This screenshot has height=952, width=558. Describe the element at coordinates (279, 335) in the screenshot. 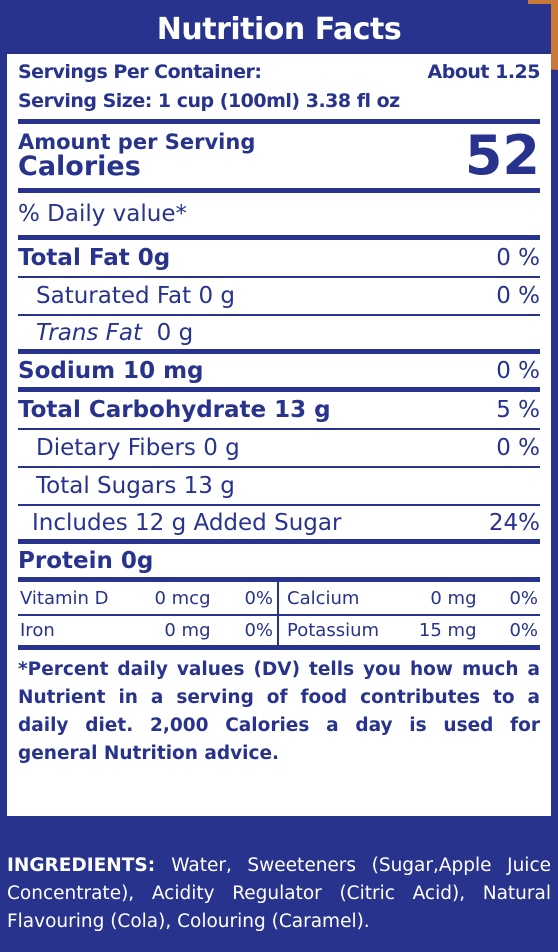

I see `nutrient-row-trans-fat: Trans Fat 0 g` at that location.